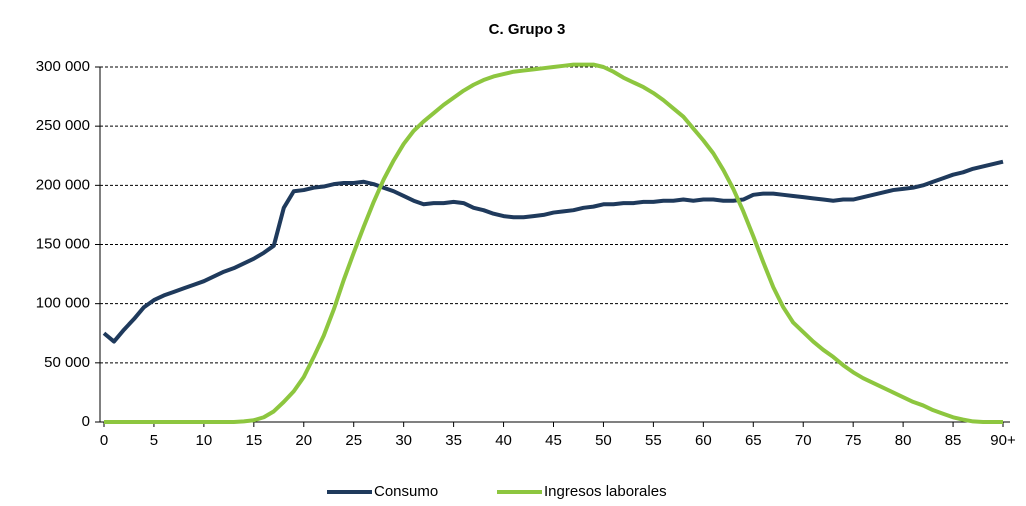 Image resolution: width=1026 pixels, height=506 pixels. Describe the element at coordinates (63, 125) in the screenshot. I see `y-tick-label: 250 000` at that location.